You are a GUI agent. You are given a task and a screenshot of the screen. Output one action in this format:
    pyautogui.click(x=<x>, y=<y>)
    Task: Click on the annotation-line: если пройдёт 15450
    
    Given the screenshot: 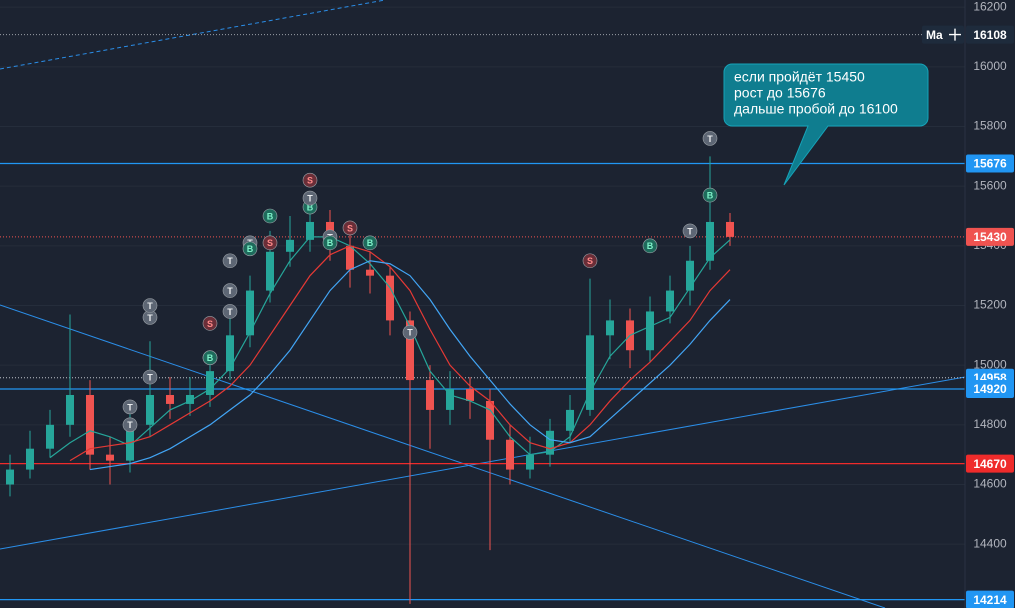 What is the action you would take?
    pyautogui.click(x=799, y=77)
    